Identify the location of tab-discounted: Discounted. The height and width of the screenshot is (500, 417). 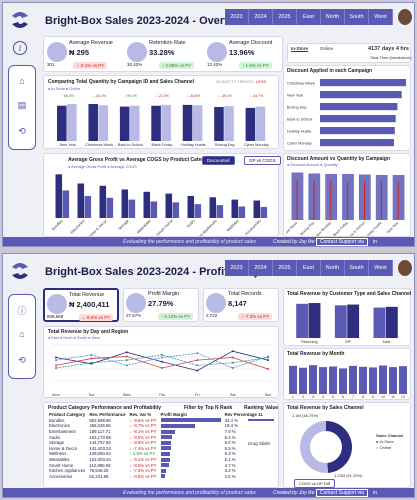
(218, 160).